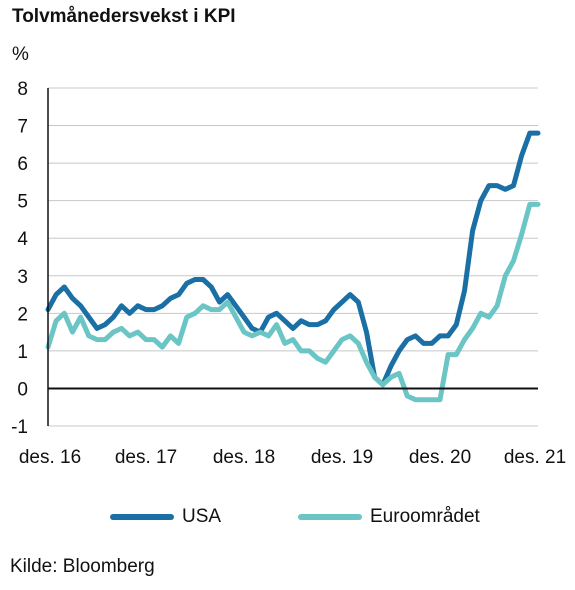 Image resolution: width=575 pixels, height=590 pixels. What do you see at coordinates (202, 516) in the screenshot?
I see `legend-label-usa: USA` at bounding box center [202, 516].